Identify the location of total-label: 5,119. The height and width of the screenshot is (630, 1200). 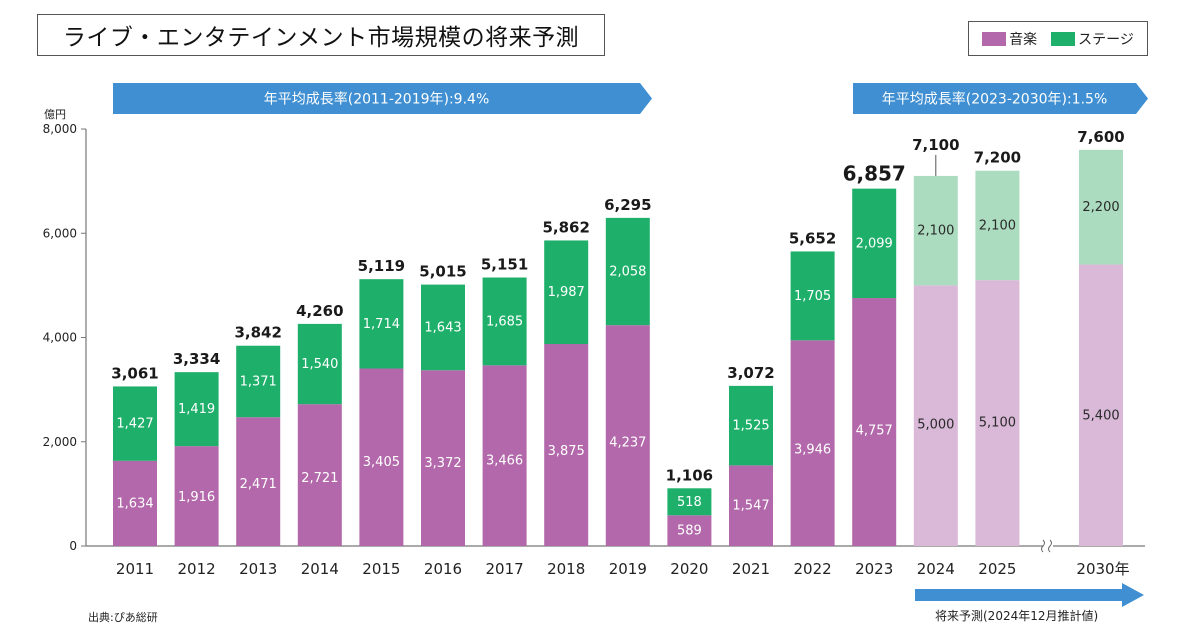
(381, 266).